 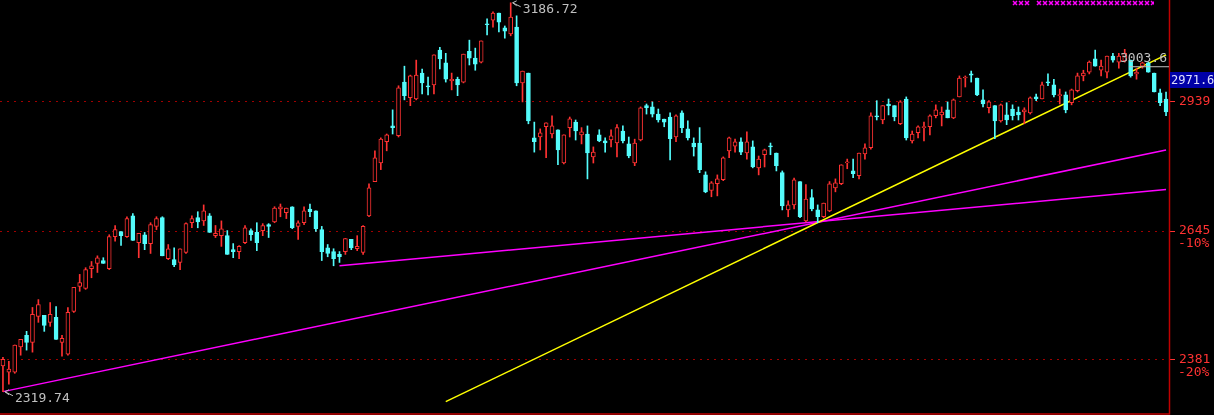 I want to click on text: 2971.6, so click(x=1192, y=80).